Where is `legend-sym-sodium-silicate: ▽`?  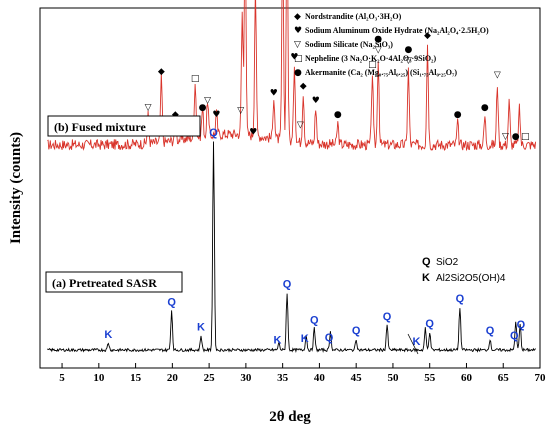
legend-sym-sodium-silicate: ▽ is located at coordinates (297, 45).